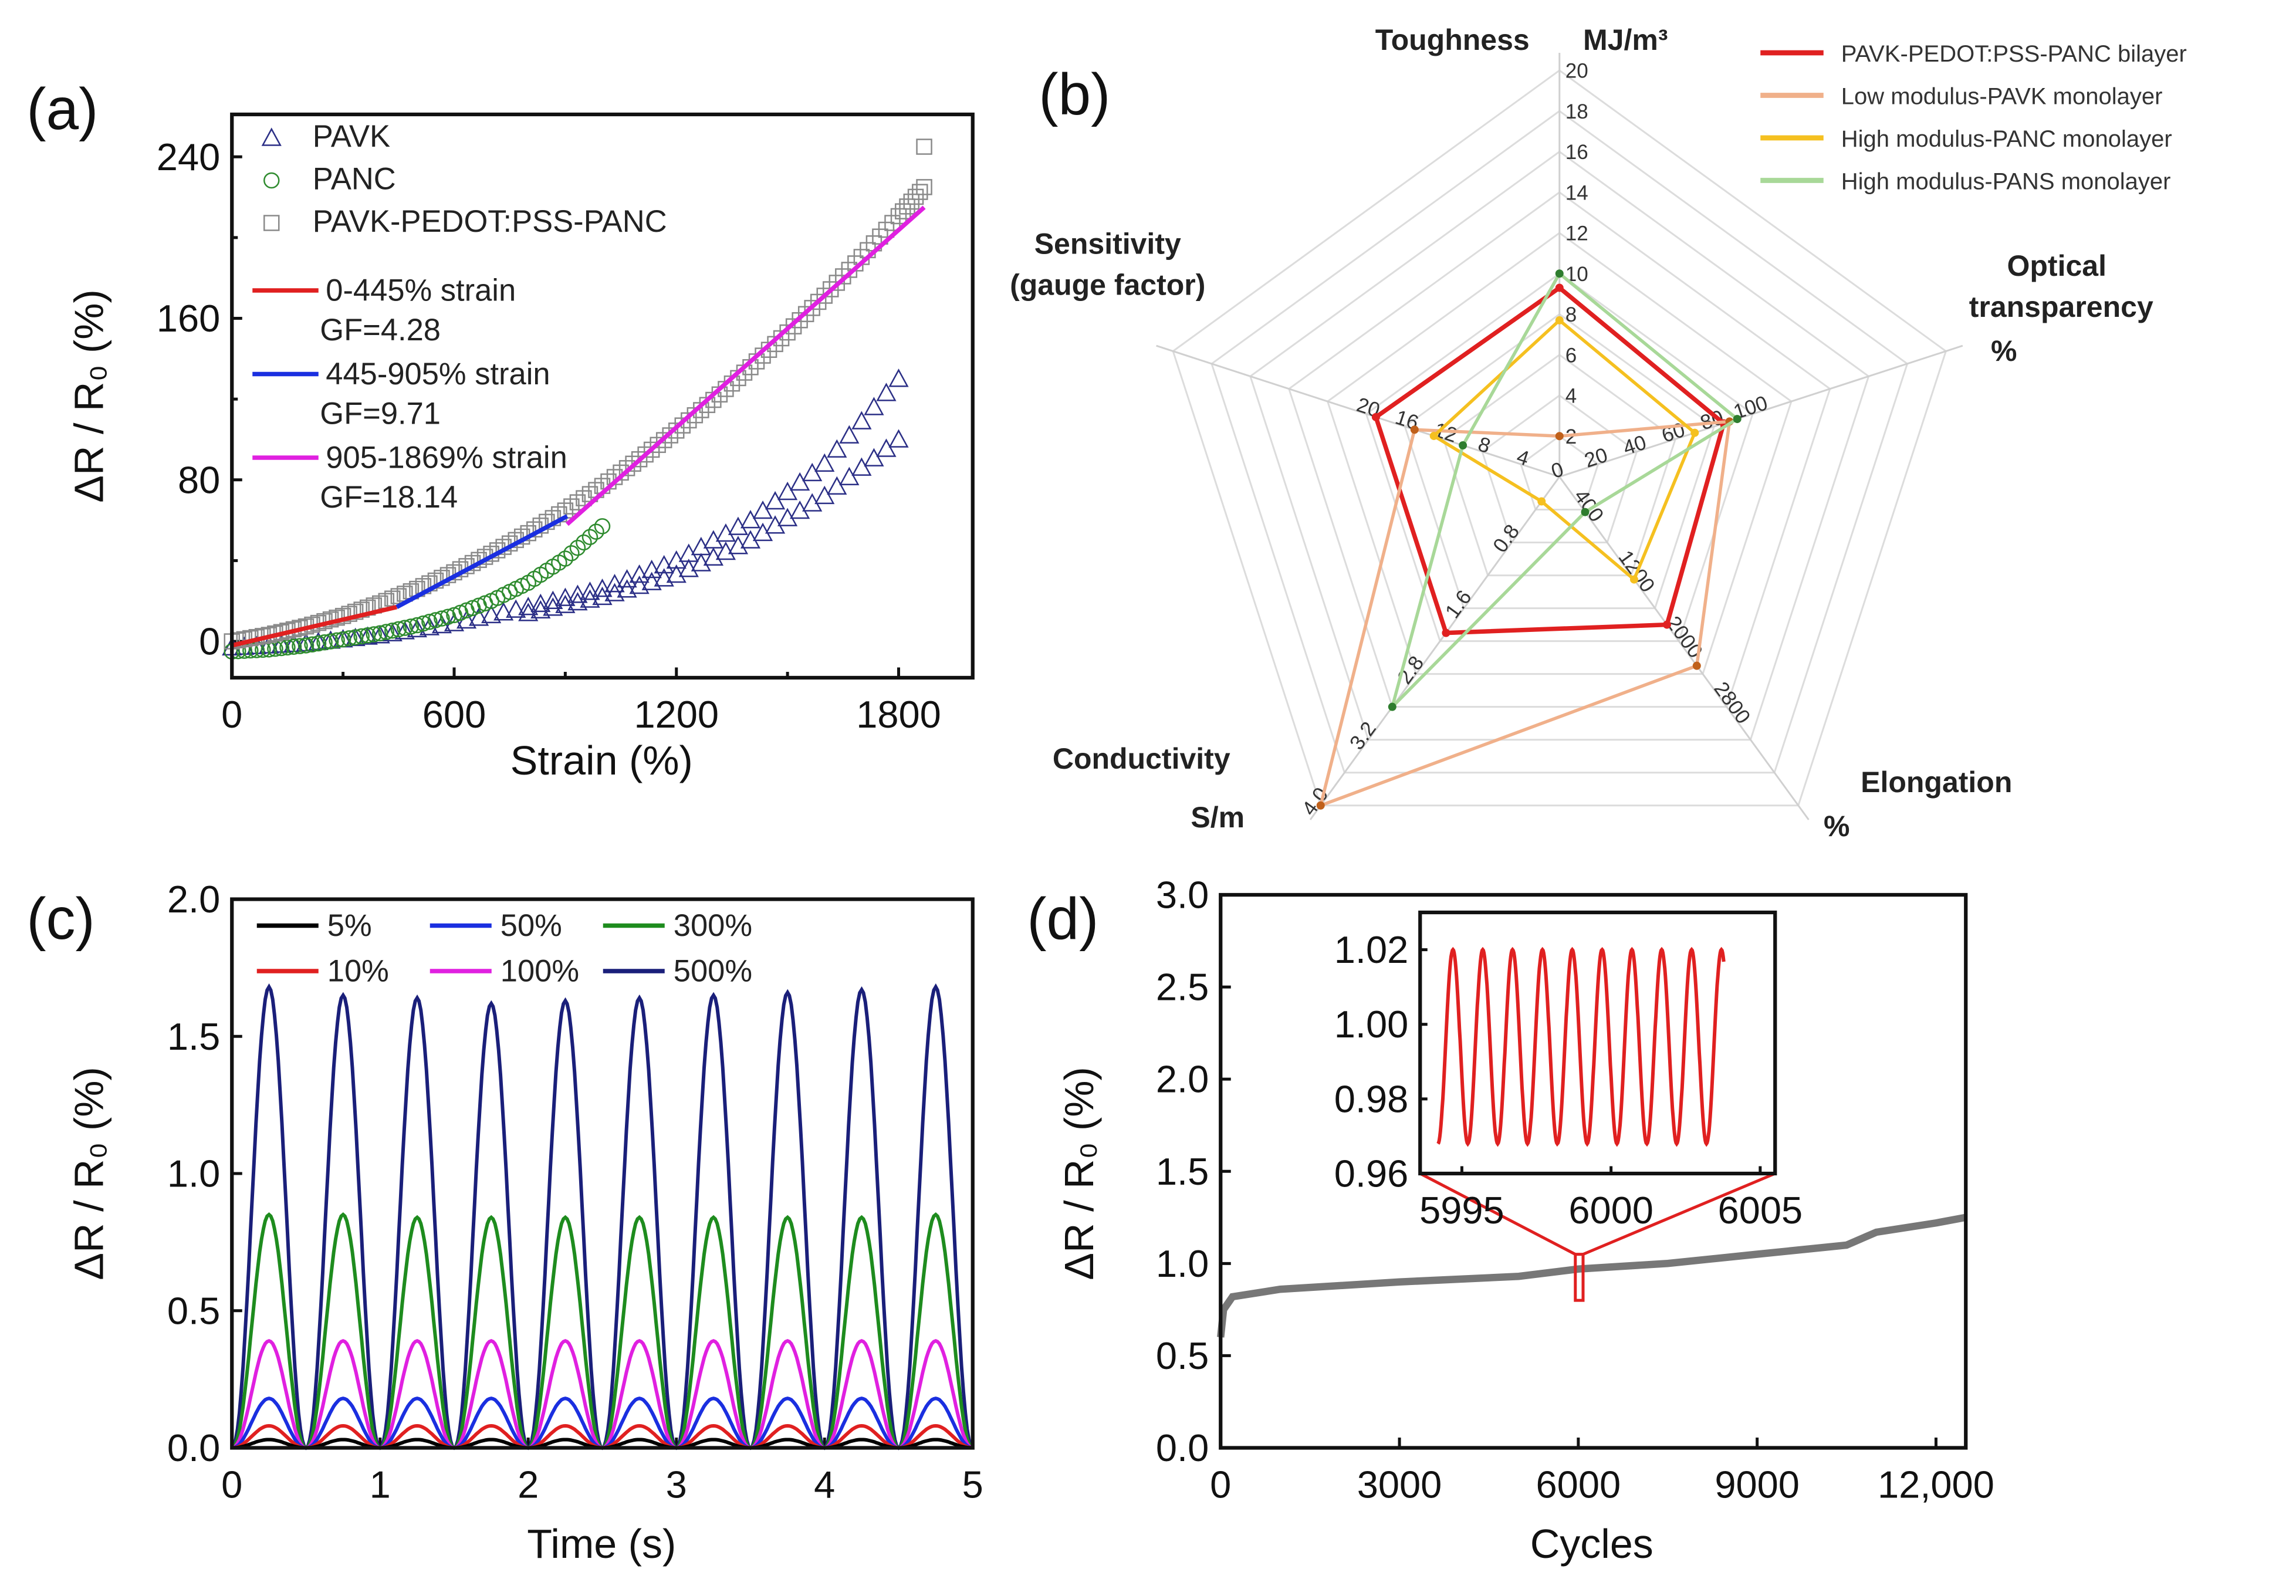  Describe the element at coordinates (1579, 1277) in the screenshot. I see `zoom-region-box` at that location.